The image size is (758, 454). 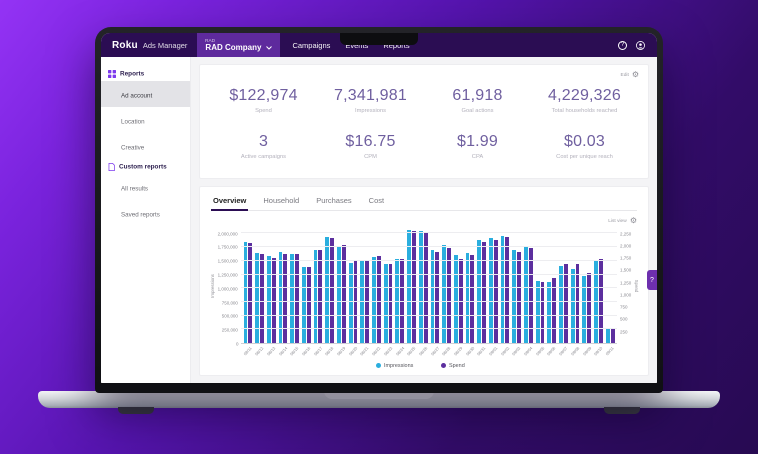 What do you see at coordinates (626, 246) in the screenshot?
I see `y-tick-label: 2,000` at bounding box center [626, 246].